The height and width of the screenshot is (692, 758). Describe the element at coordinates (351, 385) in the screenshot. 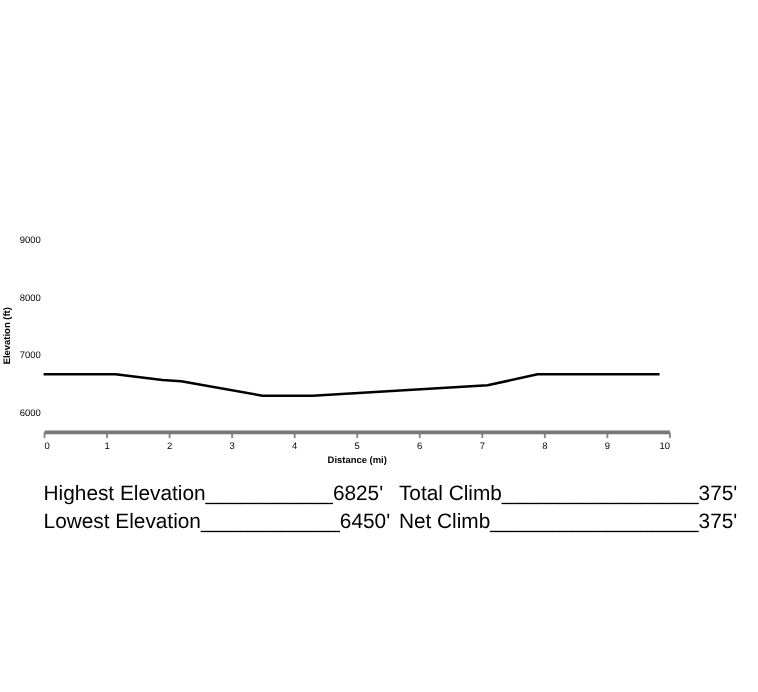

I see `line-series` at that location.